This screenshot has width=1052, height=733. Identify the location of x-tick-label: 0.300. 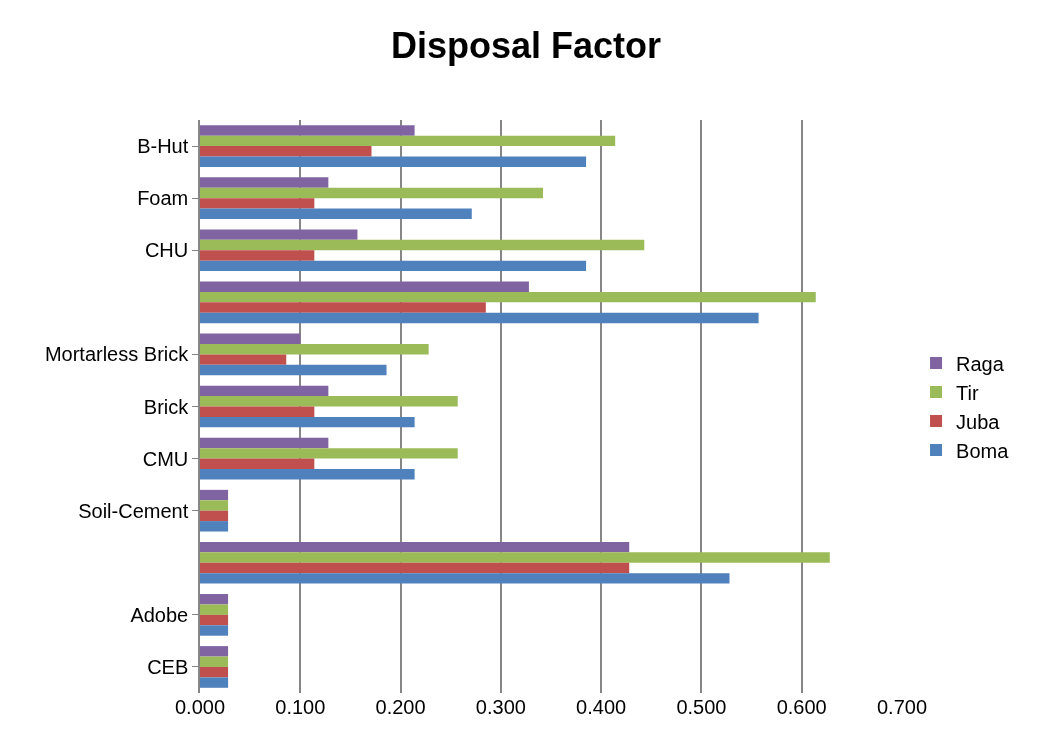
(500, 707).